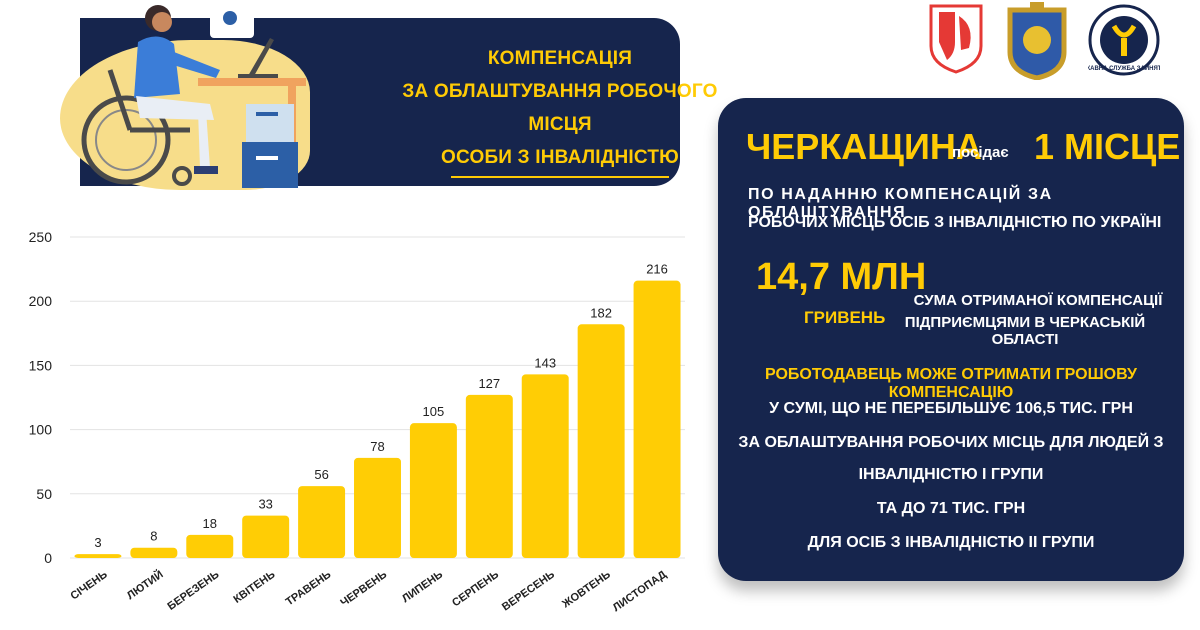  Describe the element at coordinates (980, 152) in the screenshot. I see `ranking-verb: посідає` at that location.